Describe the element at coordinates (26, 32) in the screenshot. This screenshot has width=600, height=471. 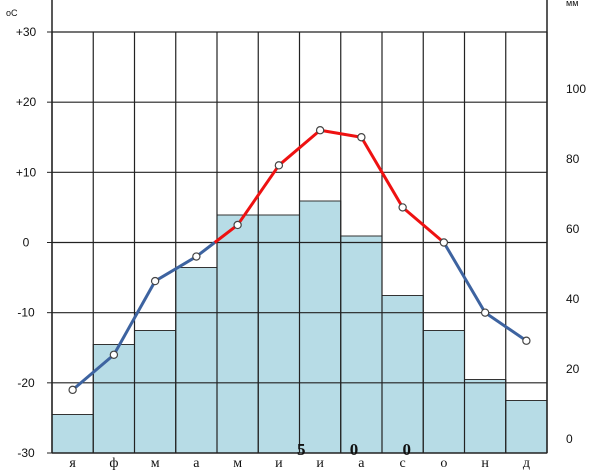
I see `temperature-tick-label: +30` at that location.